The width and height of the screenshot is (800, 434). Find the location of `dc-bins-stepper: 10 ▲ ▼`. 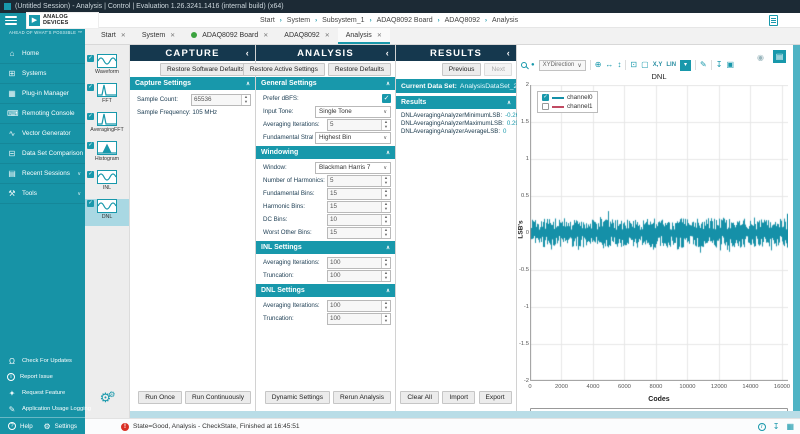

dc-bins-stepper: 10 ▲ ▼ is located at coordinates (359, 219).